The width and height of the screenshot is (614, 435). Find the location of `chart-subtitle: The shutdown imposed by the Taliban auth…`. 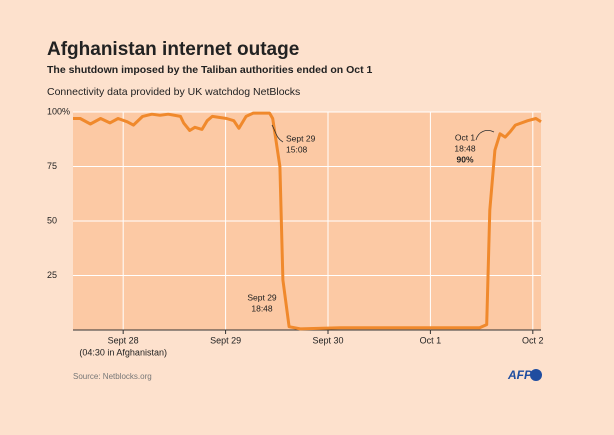

chart-subtitle: The shutdown imposed by the Taliban auth… is located at coordinates (209, 70).